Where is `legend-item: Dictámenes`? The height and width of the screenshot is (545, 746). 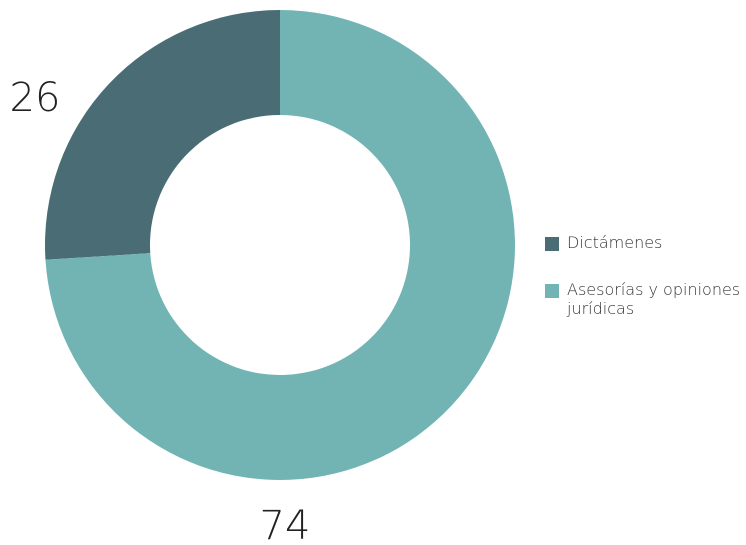
legend-item: Dictámenes is located at coordinates (645, 242).